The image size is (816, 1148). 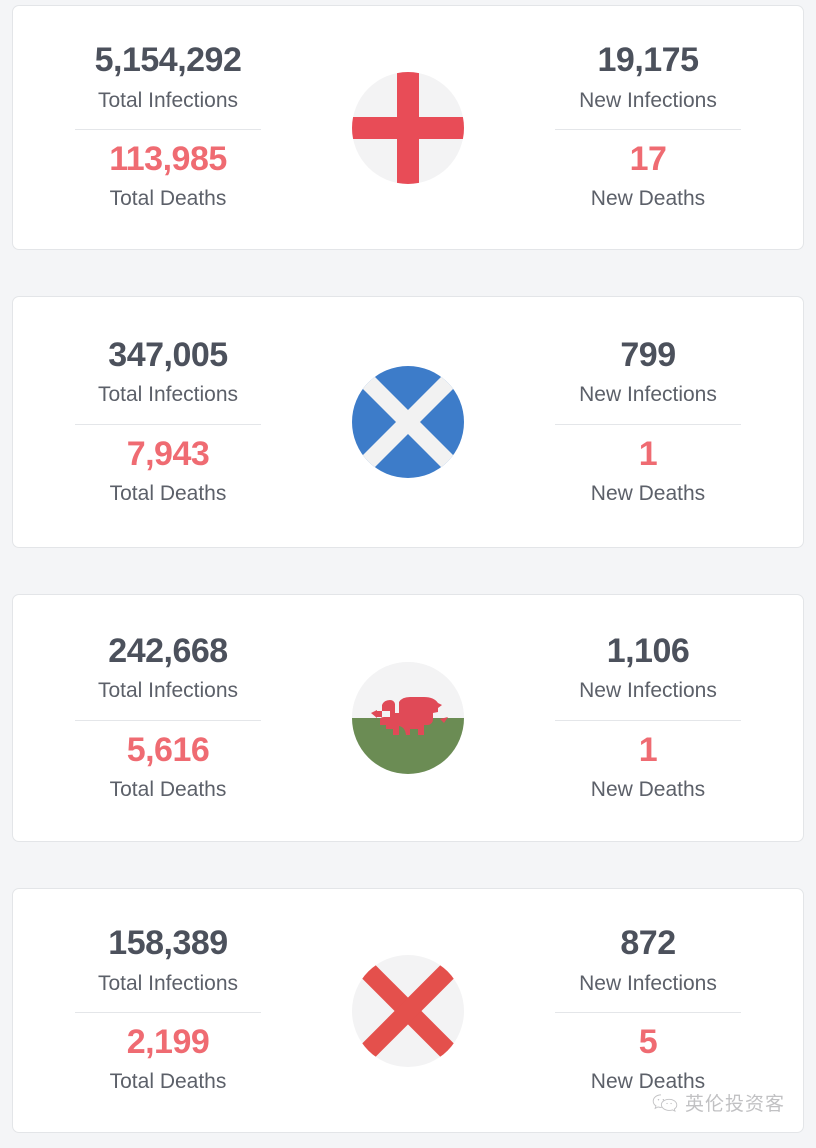 I want to click on total-deaths-block: 113,985 Total Deaths, so click(x=168, y=177).